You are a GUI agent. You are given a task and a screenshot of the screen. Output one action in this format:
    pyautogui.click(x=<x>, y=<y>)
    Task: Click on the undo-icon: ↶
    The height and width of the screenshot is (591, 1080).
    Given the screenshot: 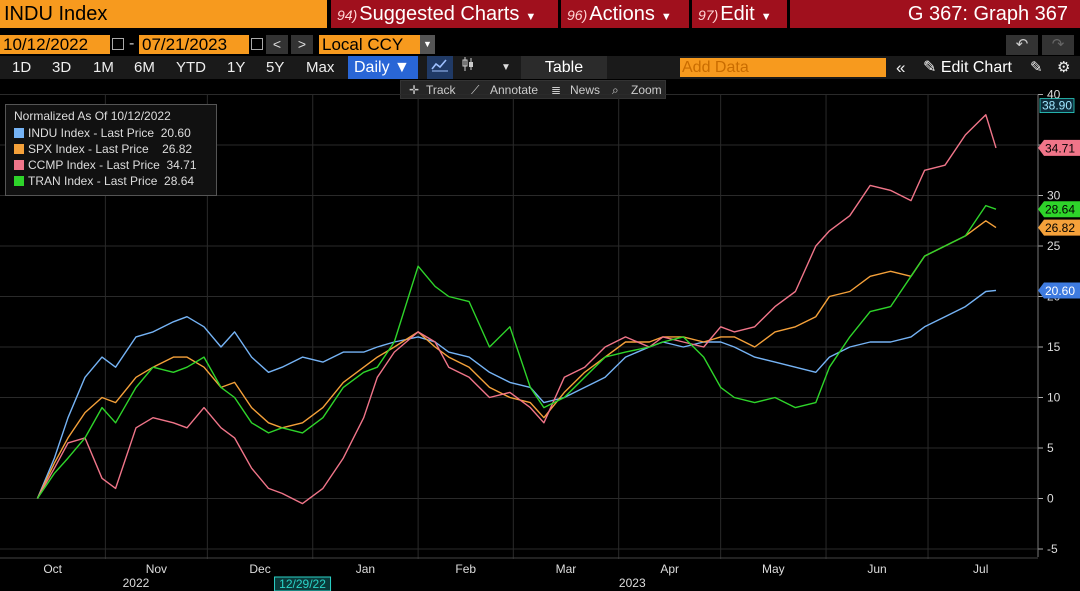 What is the action you would take?
    pyautogui.click(x=1022, y=45)
    